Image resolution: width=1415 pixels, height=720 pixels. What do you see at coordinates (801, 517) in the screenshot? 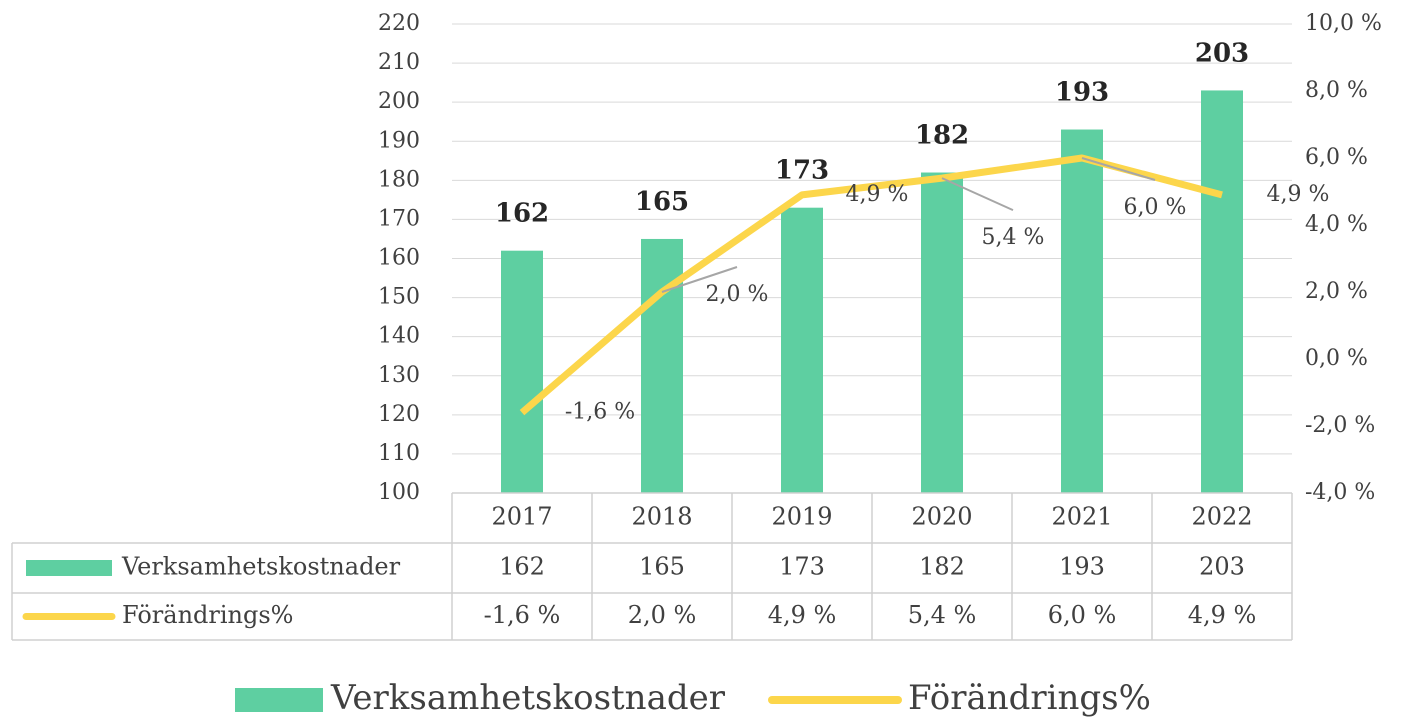
I see `x-tick-label: 2019` at bounding box center [801, 517].